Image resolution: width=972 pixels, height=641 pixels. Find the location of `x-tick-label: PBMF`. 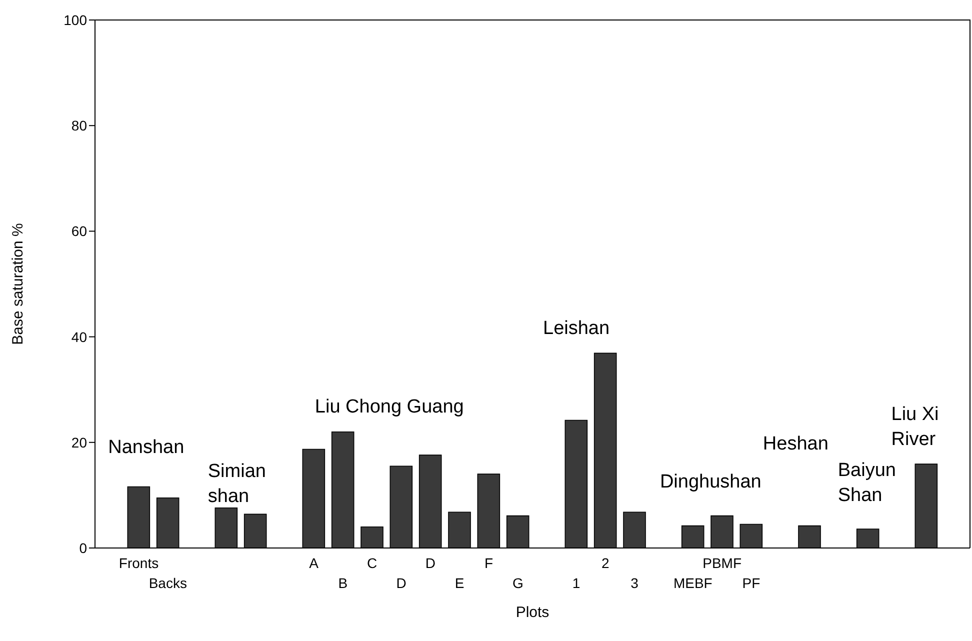

x-tick-label: PBMF is located at coordinates (722, 563).